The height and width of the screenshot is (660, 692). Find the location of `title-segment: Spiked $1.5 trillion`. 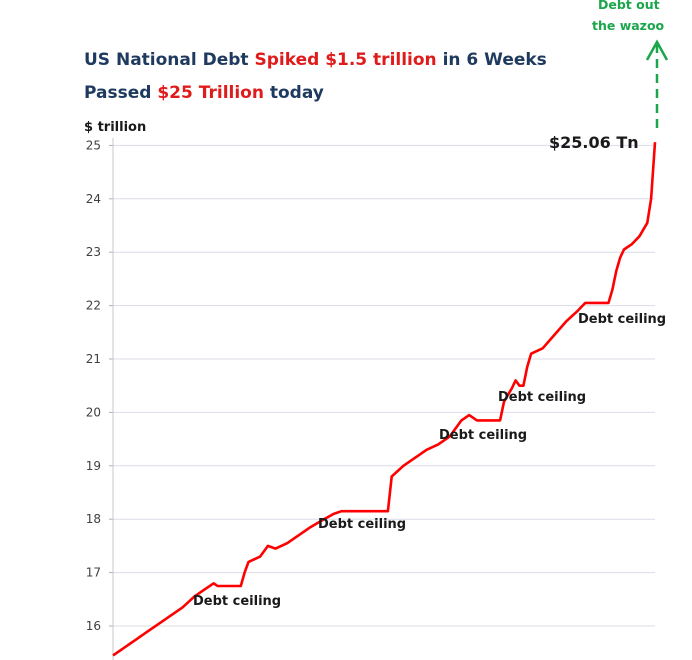

title-segment: Spiked $1.5 trillion is located at coordinates (348, 60).